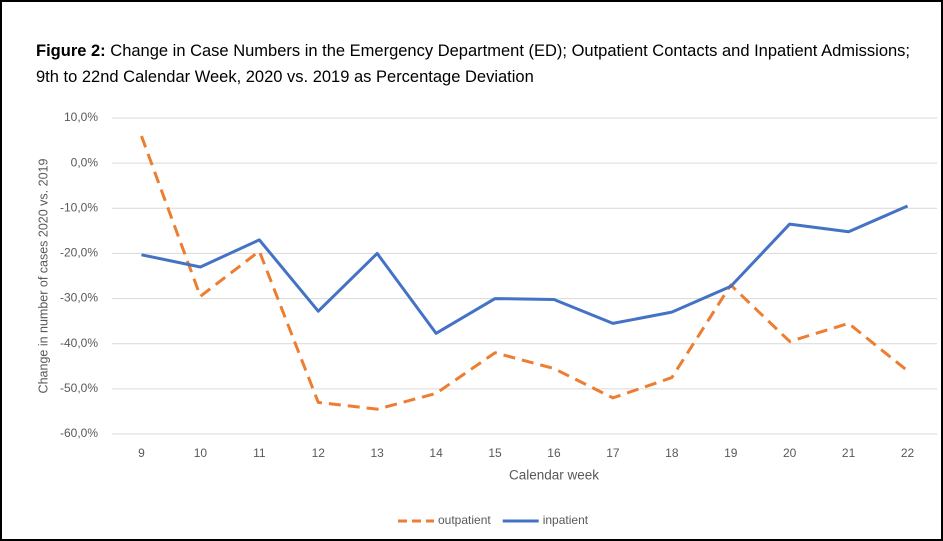  What do you see at coordinates (79, 298) in the screenshot?
I see `y-tick-label: -30,0%` at bounding box center [79, 298].